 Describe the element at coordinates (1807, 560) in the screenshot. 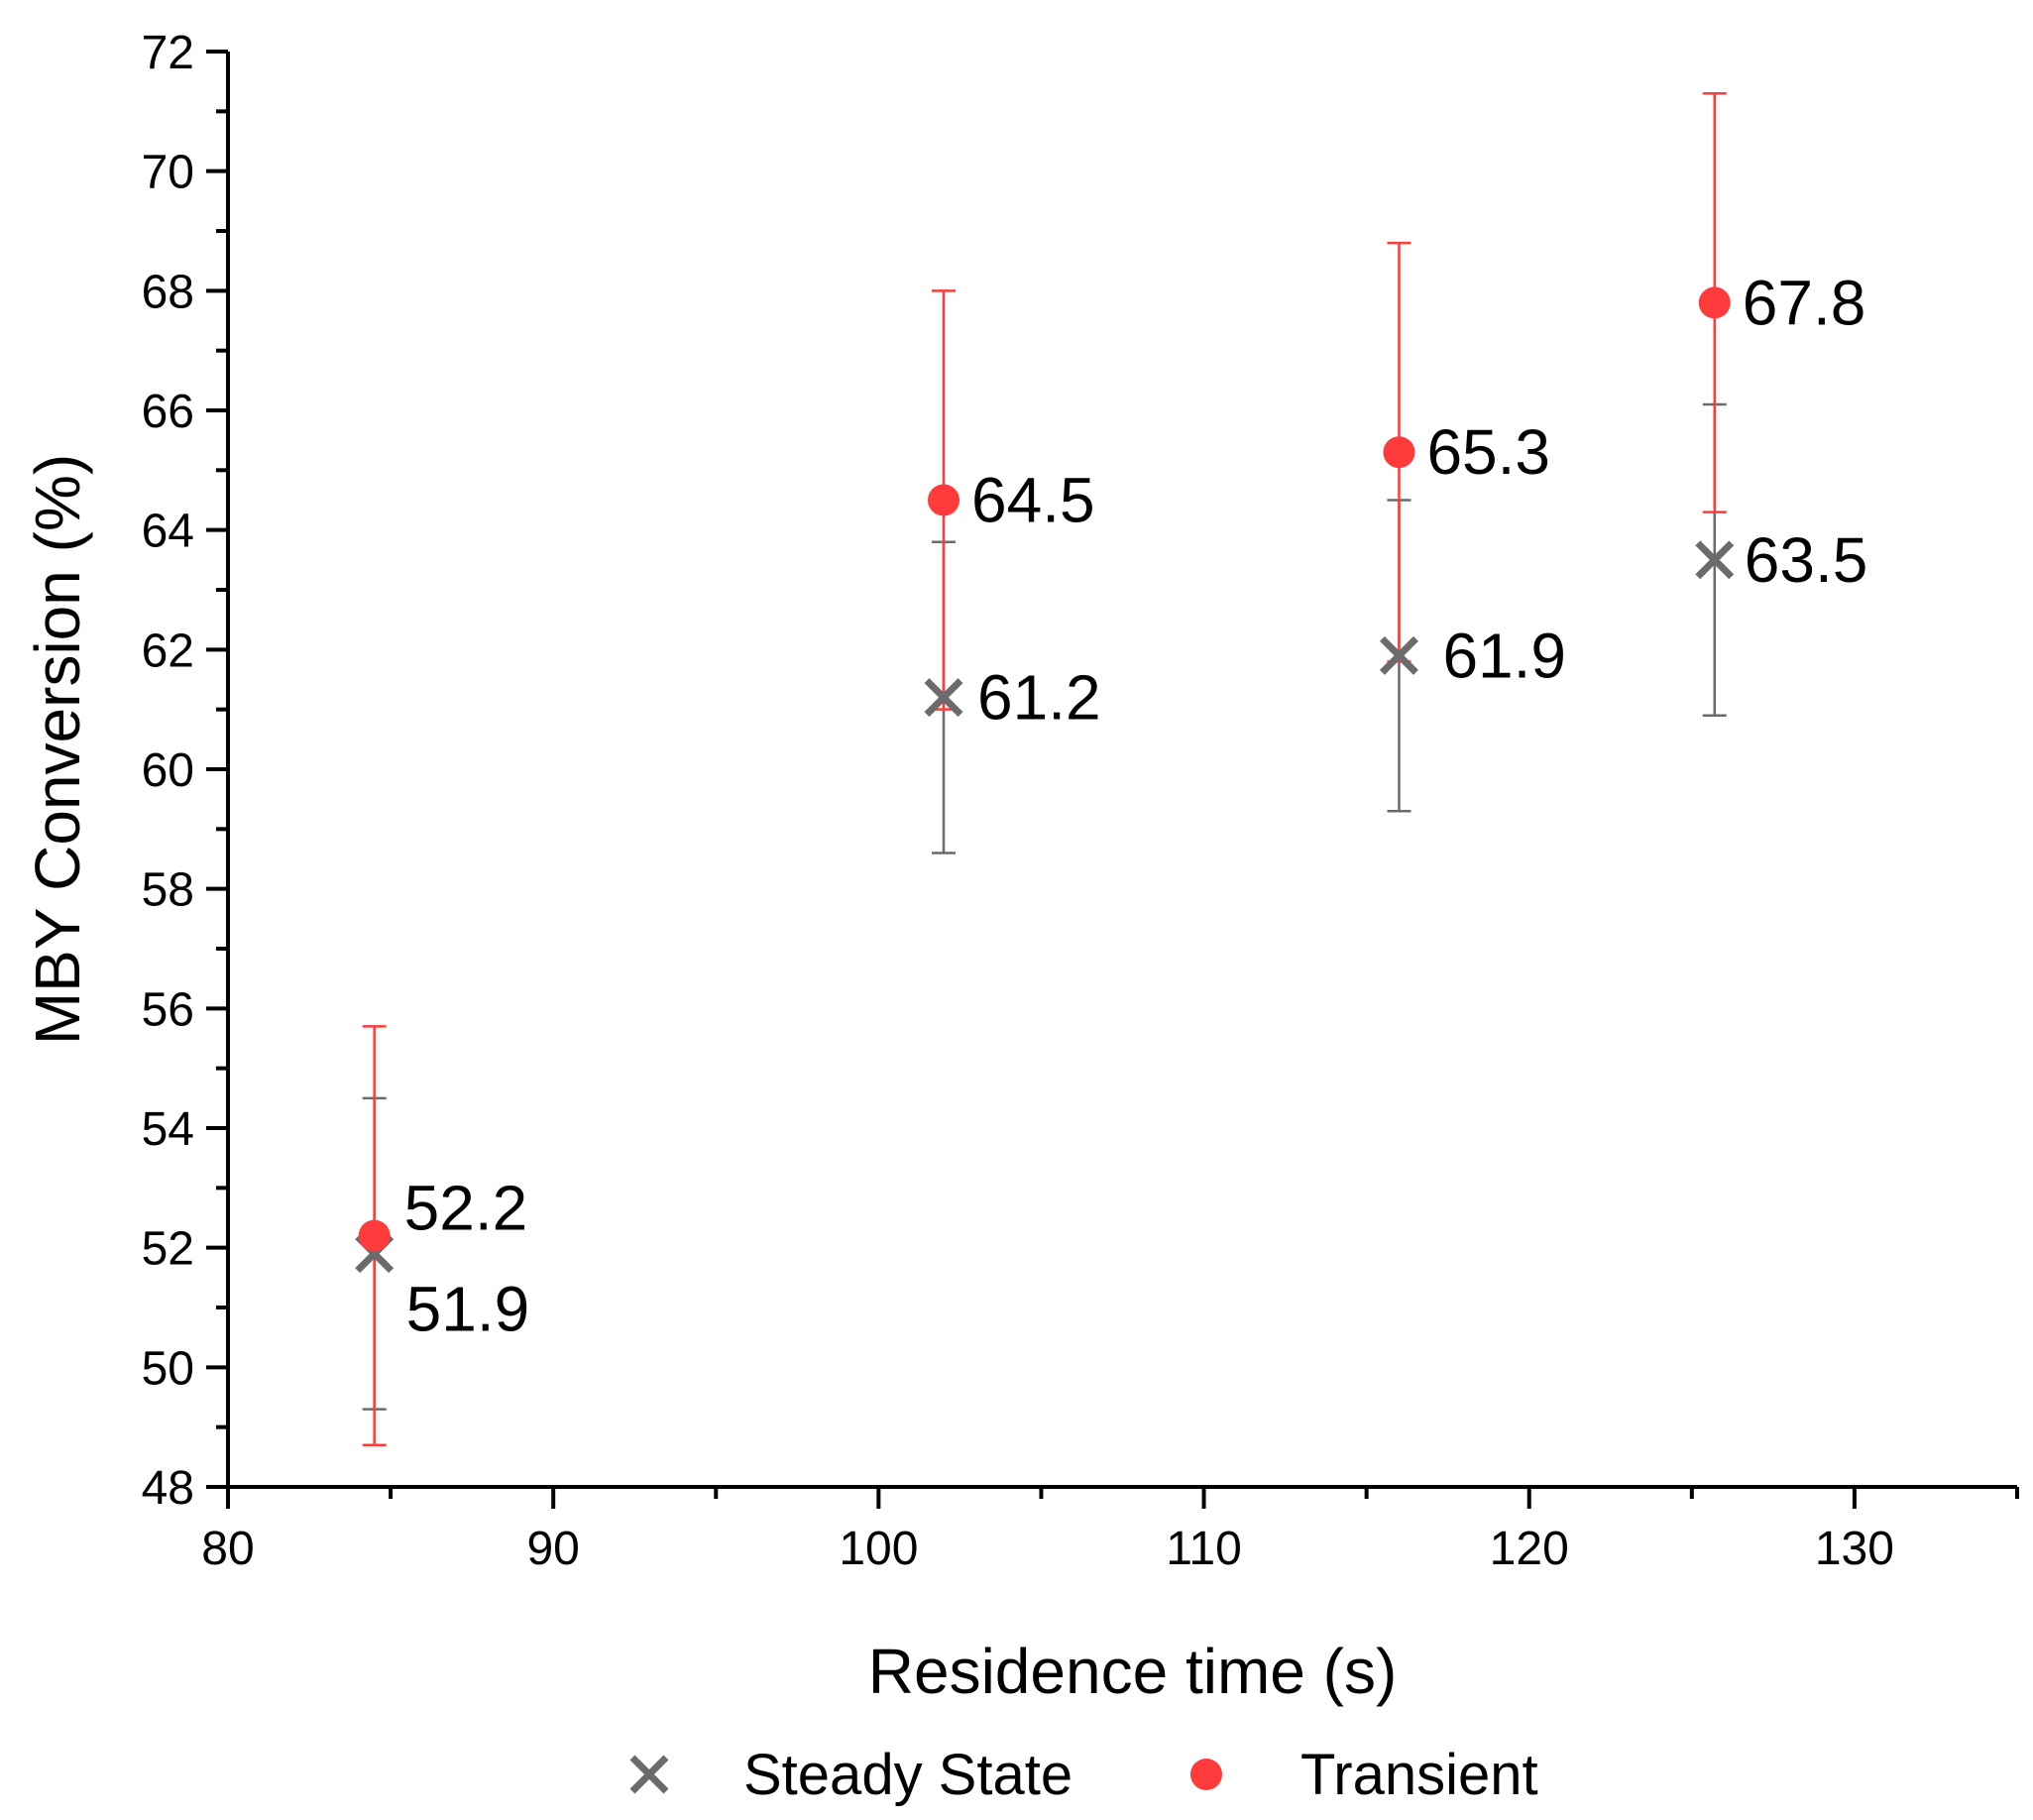

I see `steady-state-label: 63.5` at that location.